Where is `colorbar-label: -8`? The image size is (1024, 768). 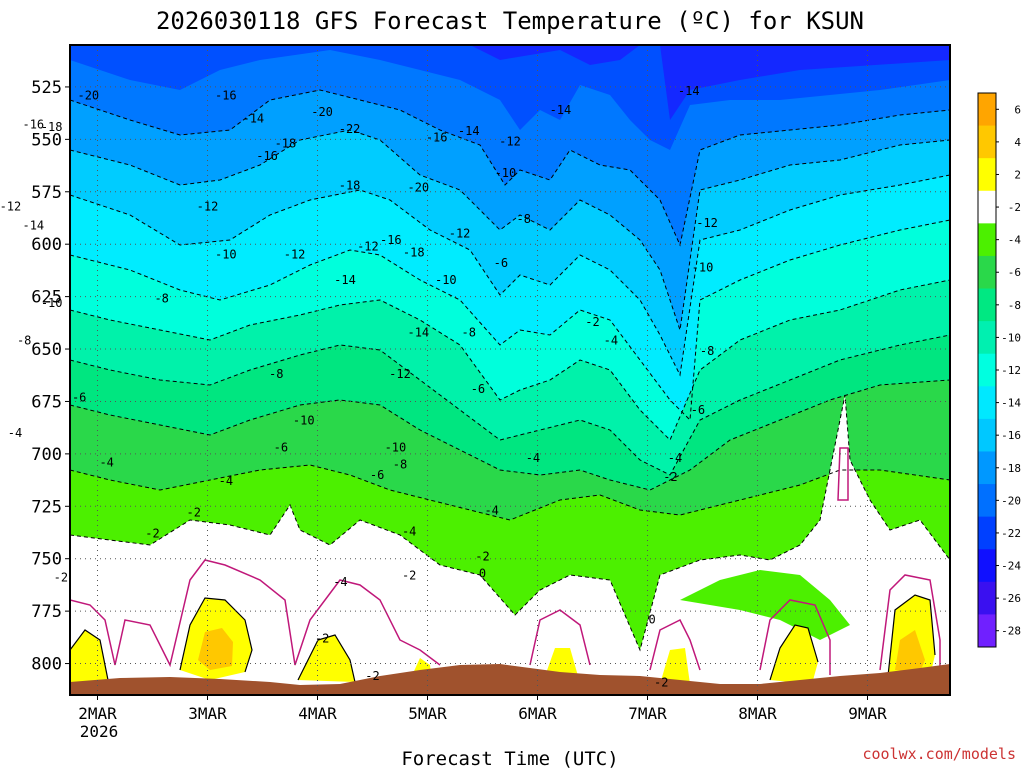
colorbar-label: -8 is located at coordinates (1014, 305).